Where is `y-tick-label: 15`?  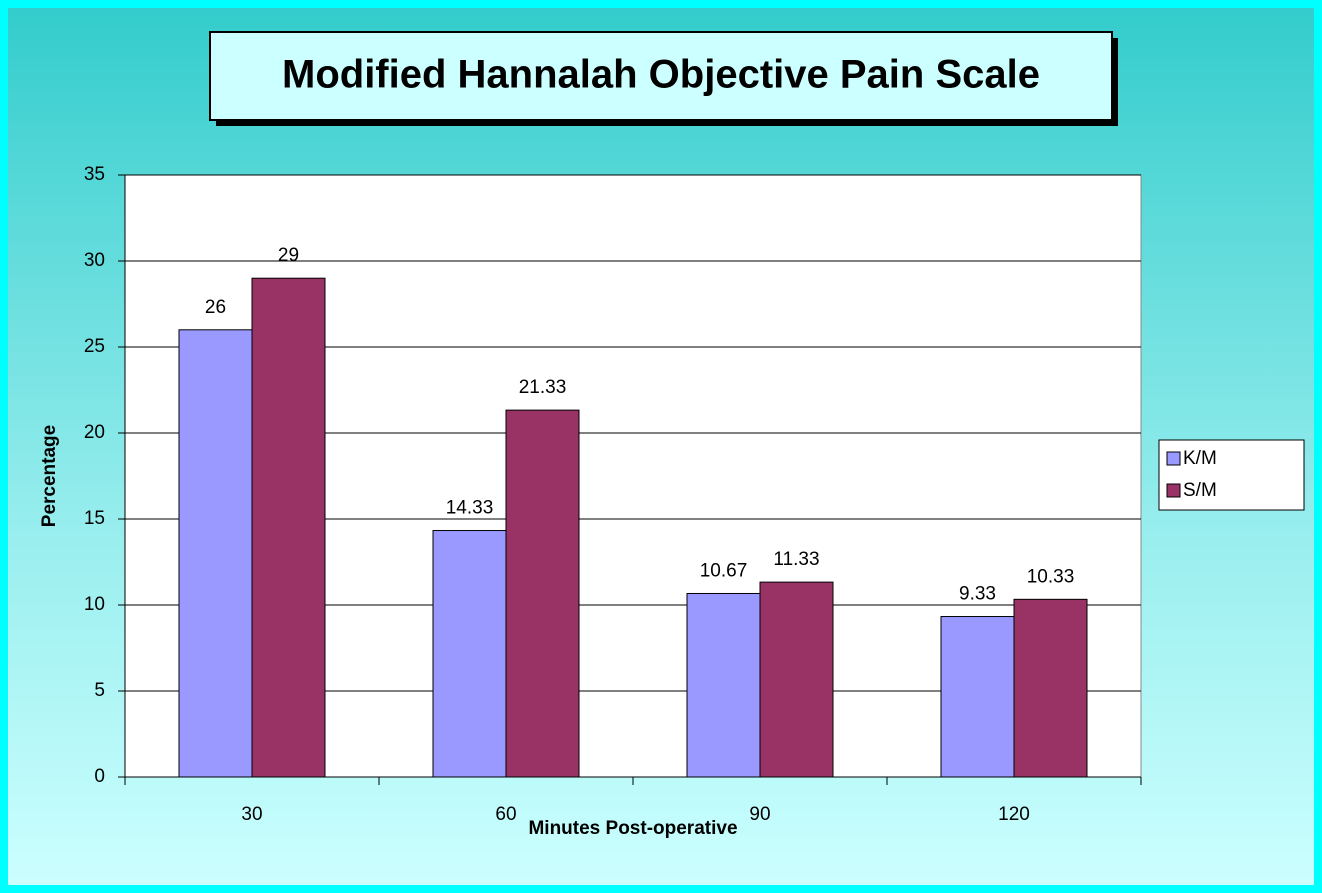
y-tick-label: 15 is located at coordinates (94, 518).